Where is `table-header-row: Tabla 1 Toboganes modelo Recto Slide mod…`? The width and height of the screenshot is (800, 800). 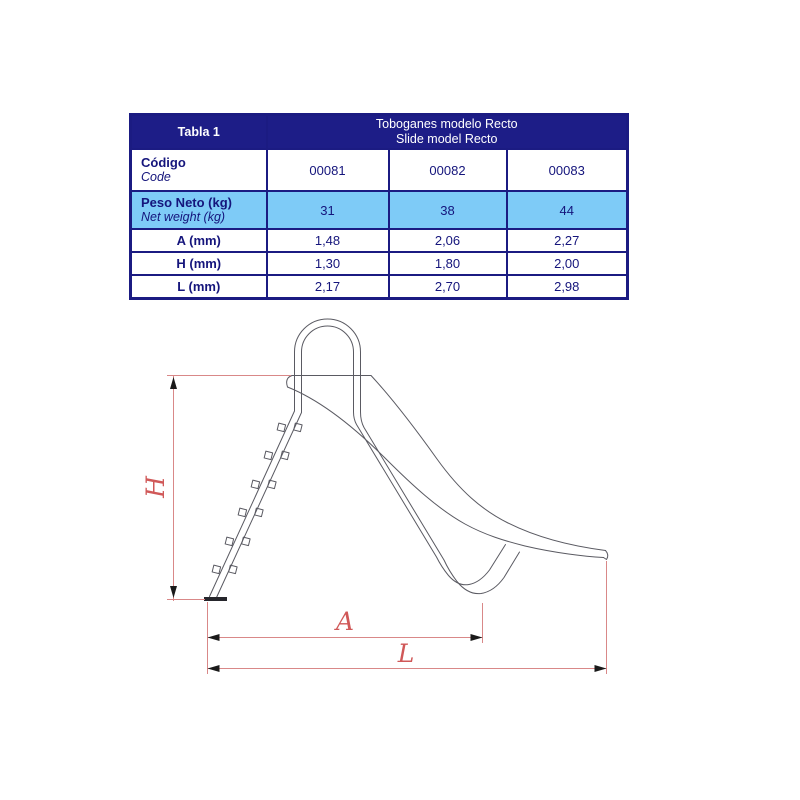
table-header-row: Tabla 1 Toboganes modelo Recto Slide mod… is located at coordinates (379, 131).